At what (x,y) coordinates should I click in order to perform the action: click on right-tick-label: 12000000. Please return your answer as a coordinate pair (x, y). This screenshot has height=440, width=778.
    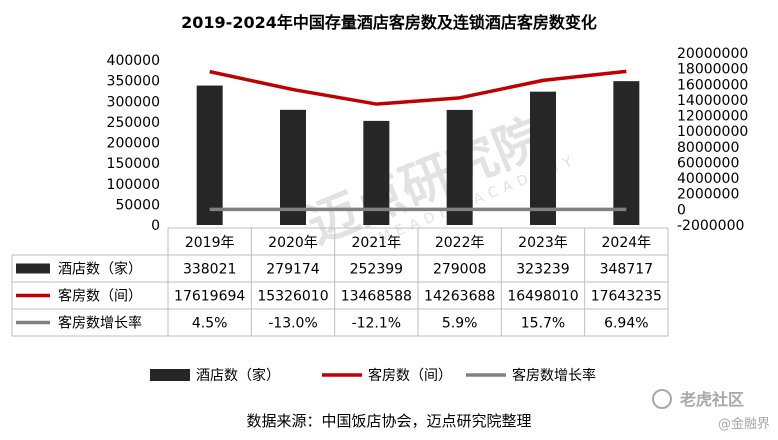
    Looking at the image, I should click on (712, 117).